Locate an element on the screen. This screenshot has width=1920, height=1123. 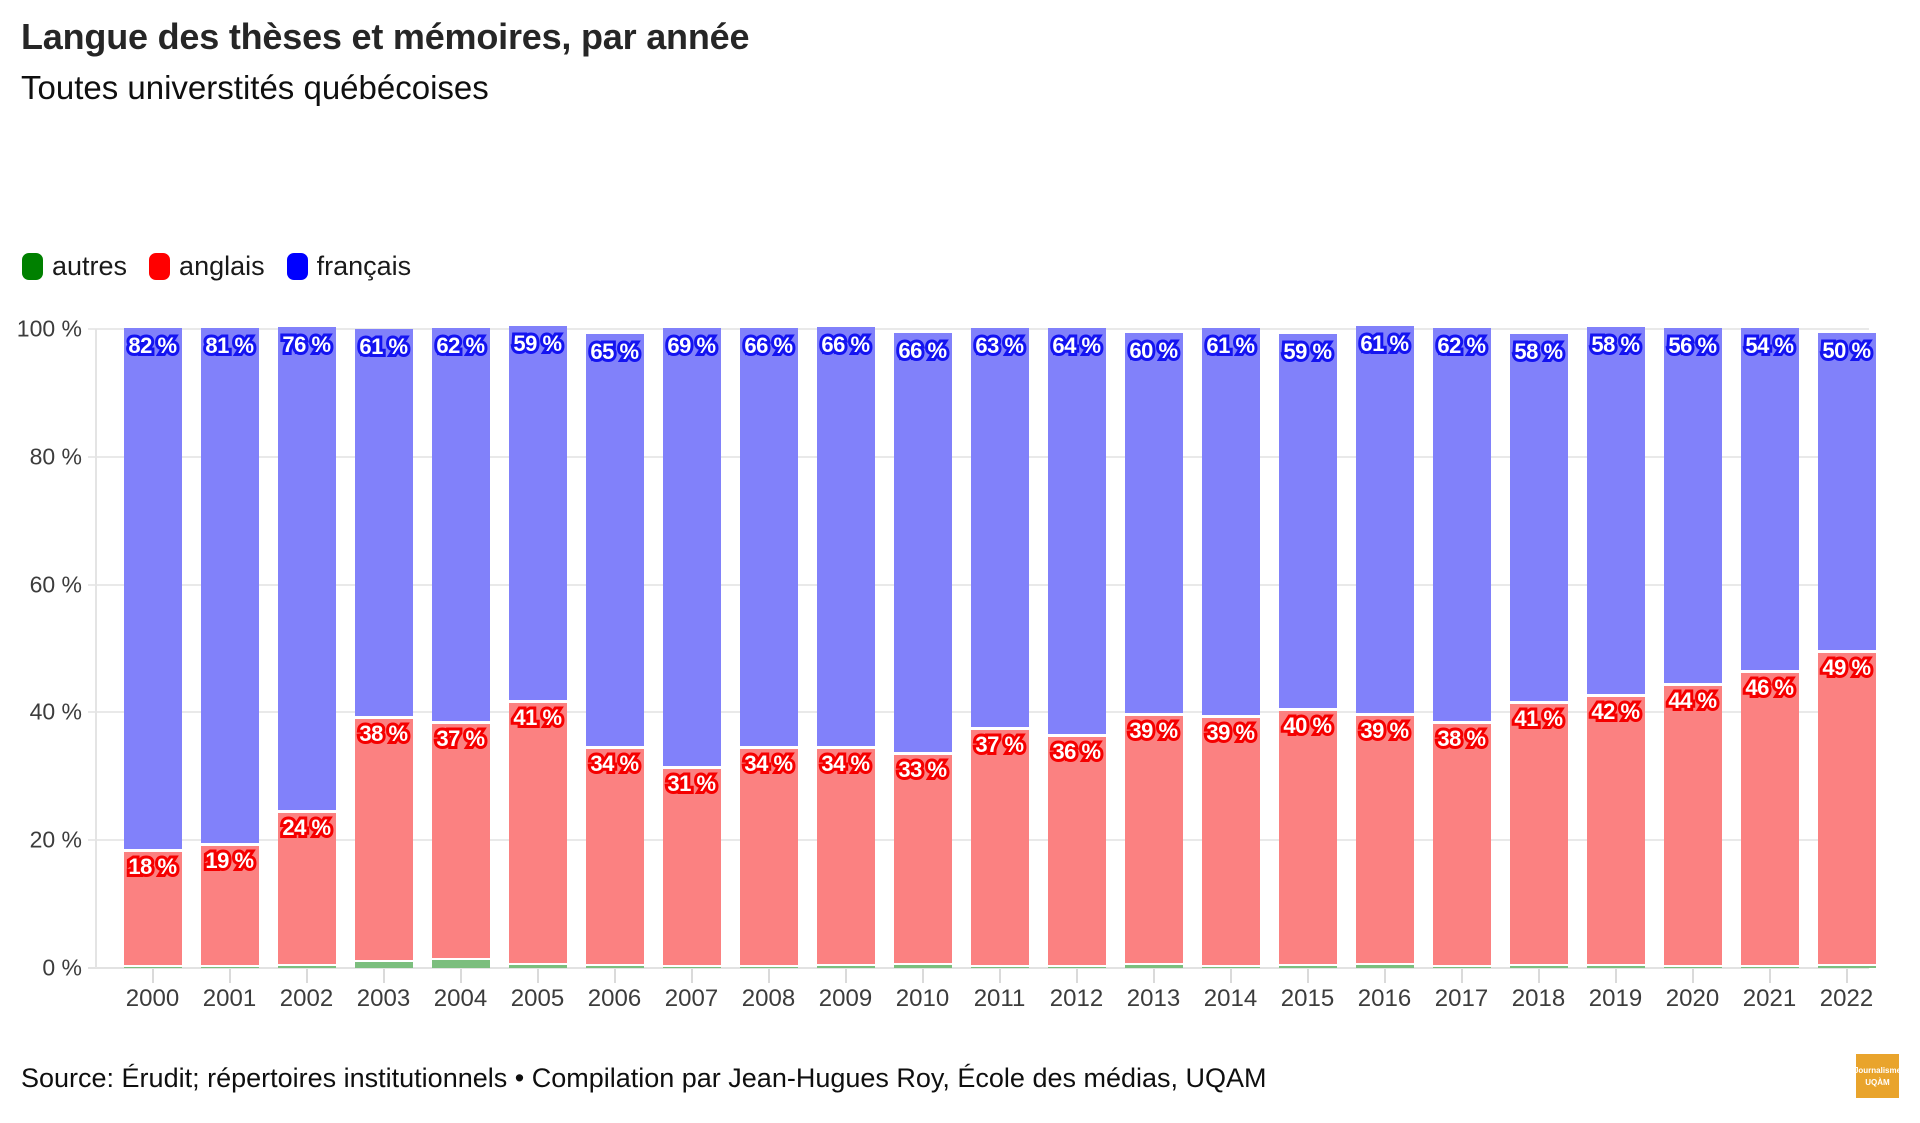
x-tick-2008 is located at coordinates (768, 976).